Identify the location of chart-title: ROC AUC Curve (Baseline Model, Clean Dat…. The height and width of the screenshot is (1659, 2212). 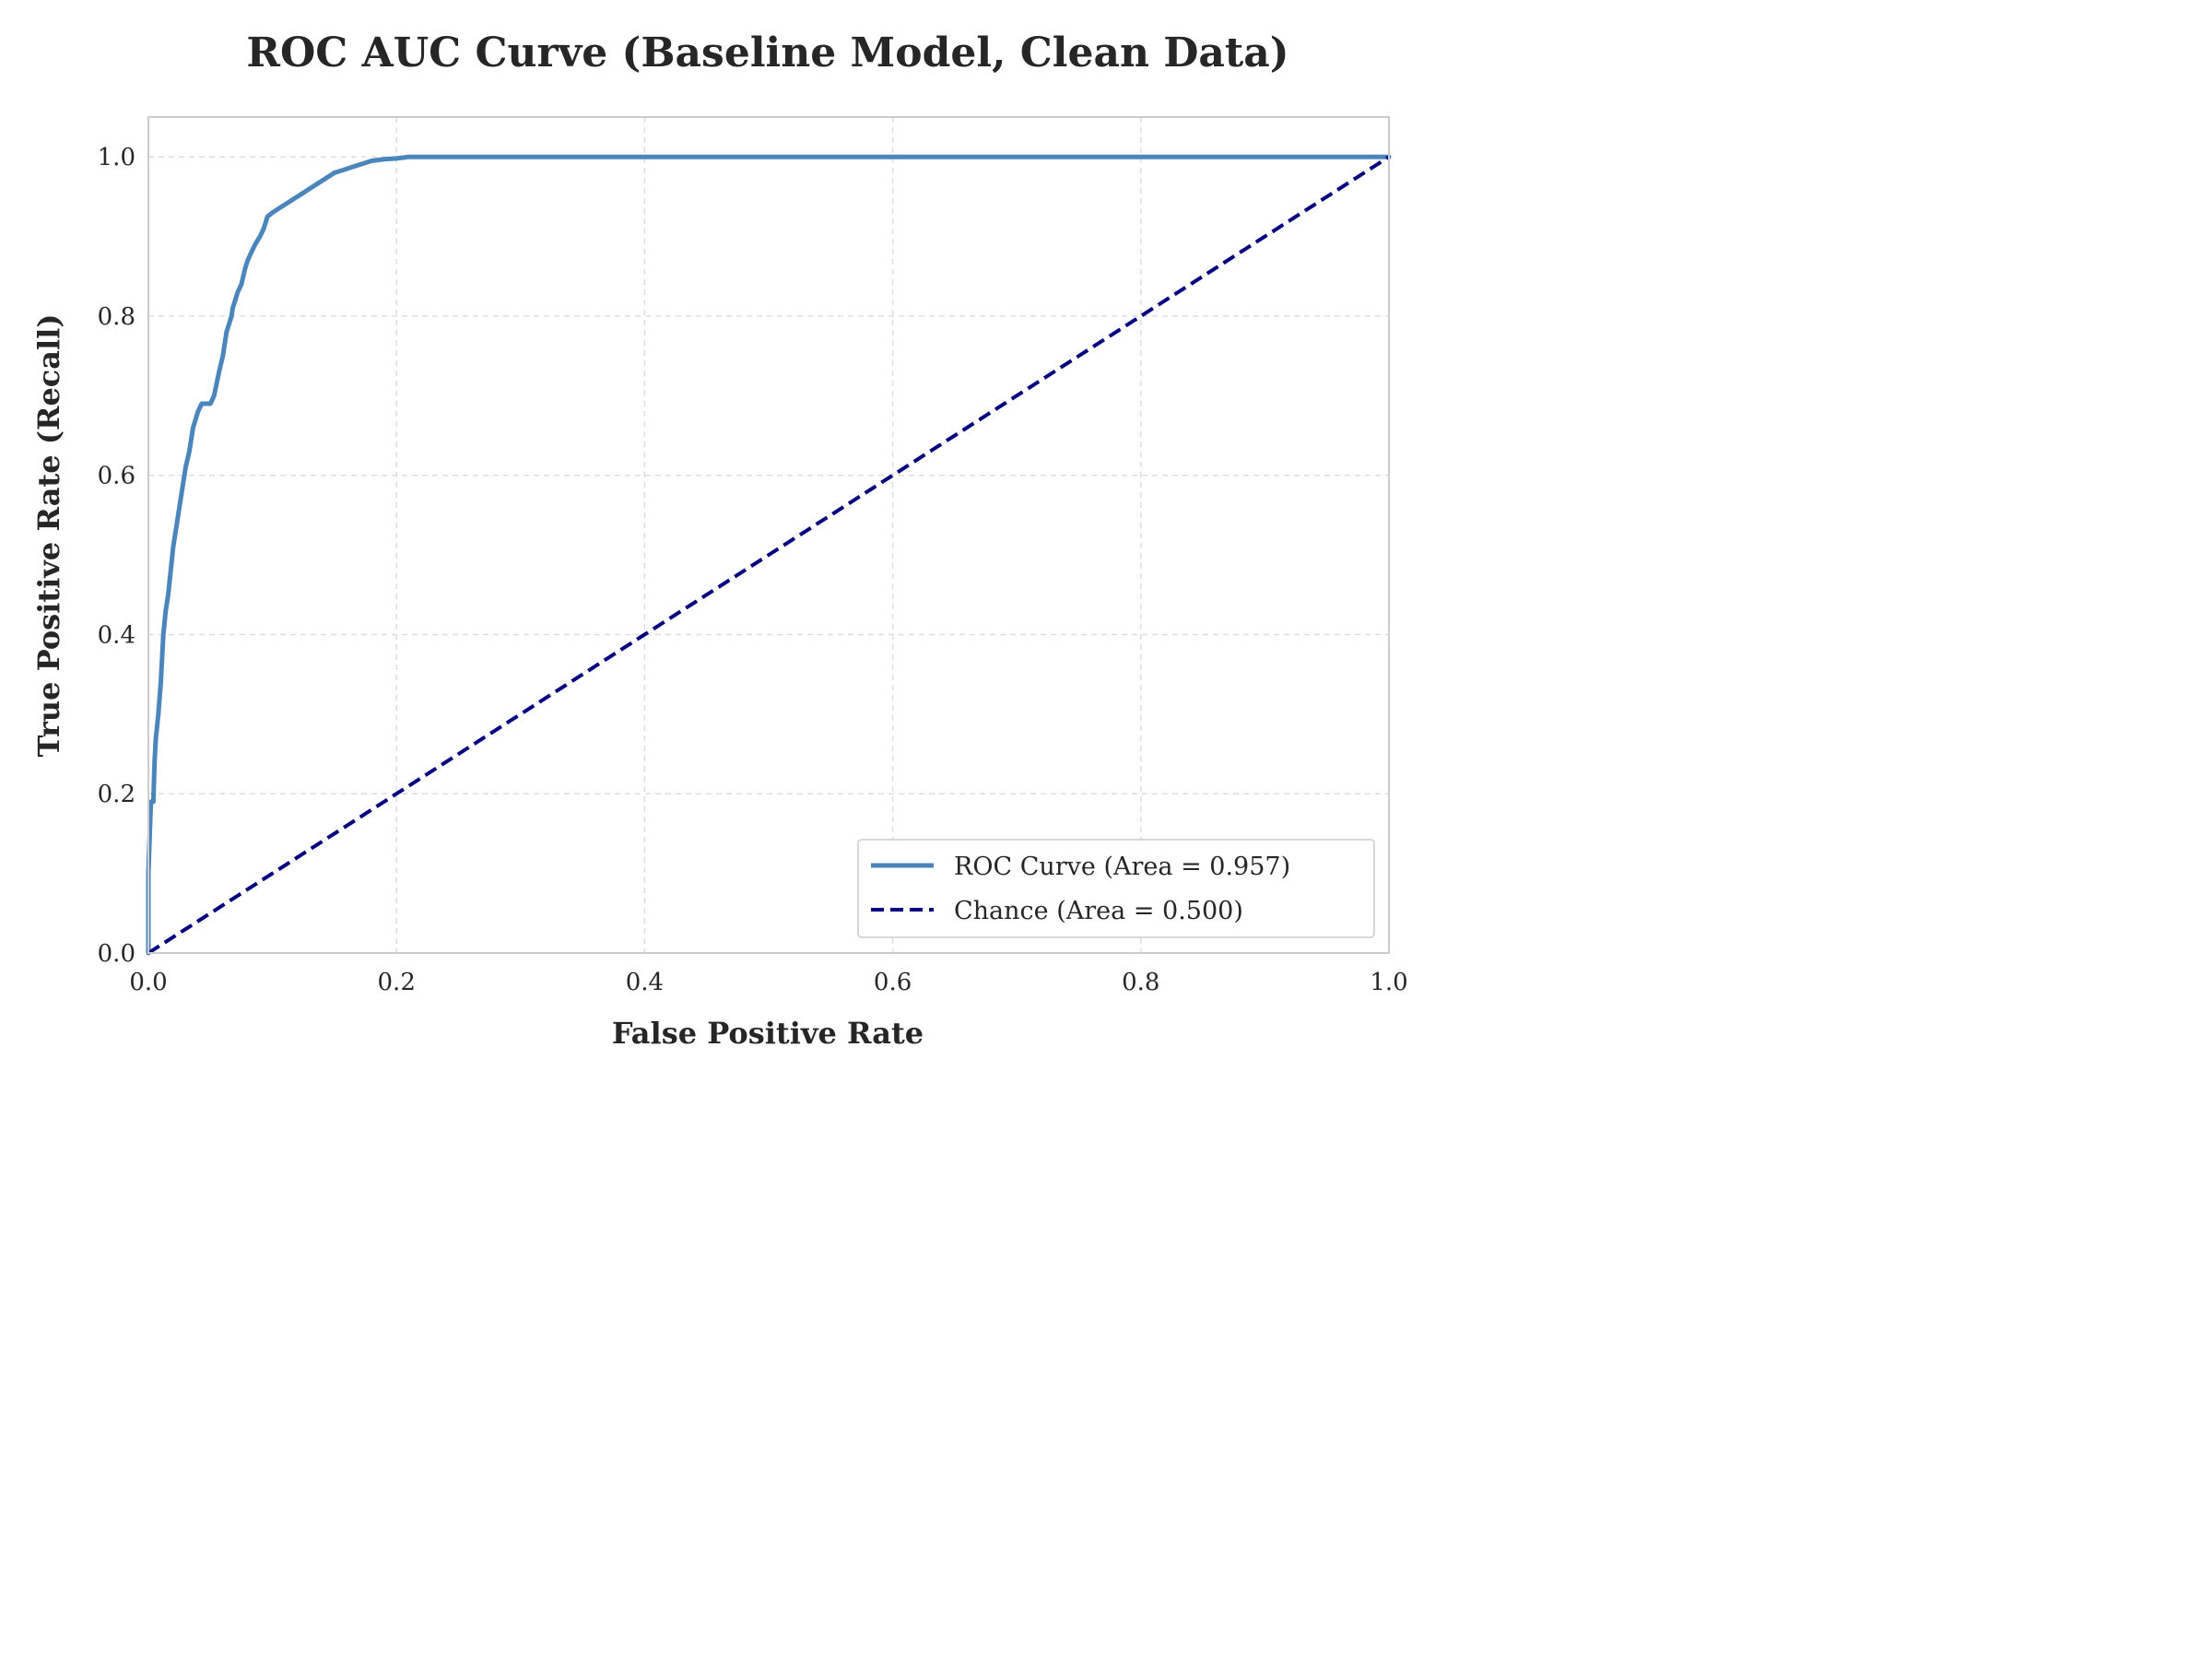
(767, 52).